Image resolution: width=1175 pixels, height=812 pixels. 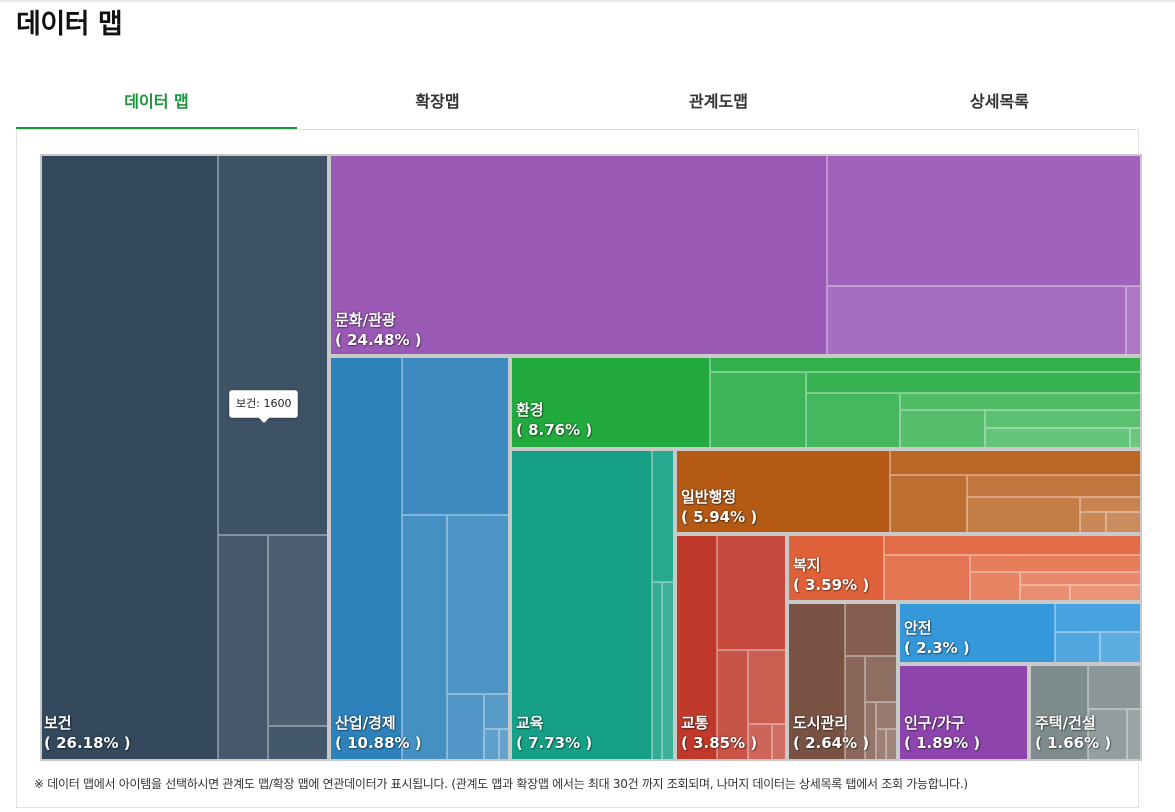 What do you see at coordinates (437, 101) in the screenshot?
I see `tab-extended-map: 확장맵` at bounding box center [437, 101].